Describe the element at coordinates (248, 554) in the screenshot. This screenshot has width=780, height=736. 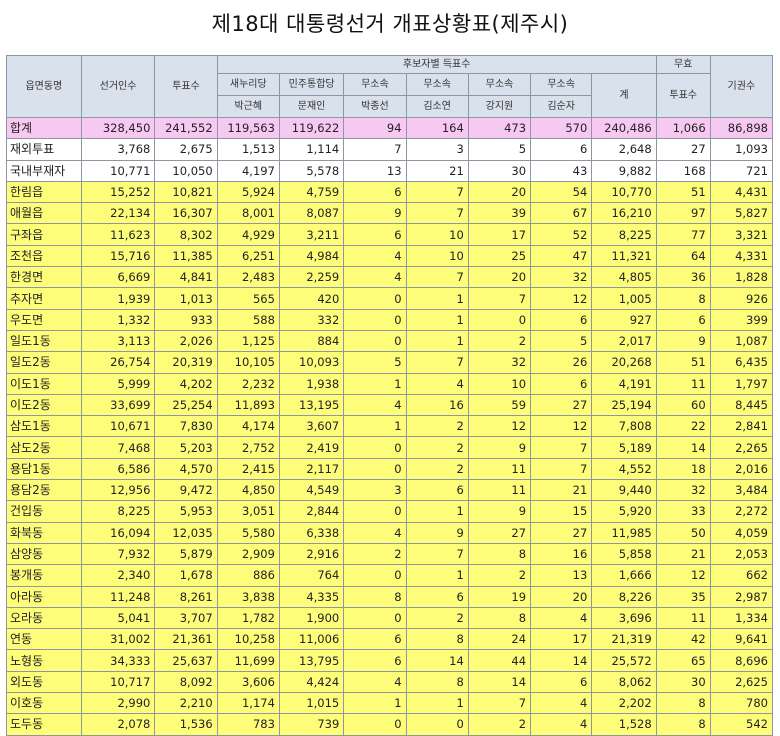
I see `table-cell: 2,909` at that location.